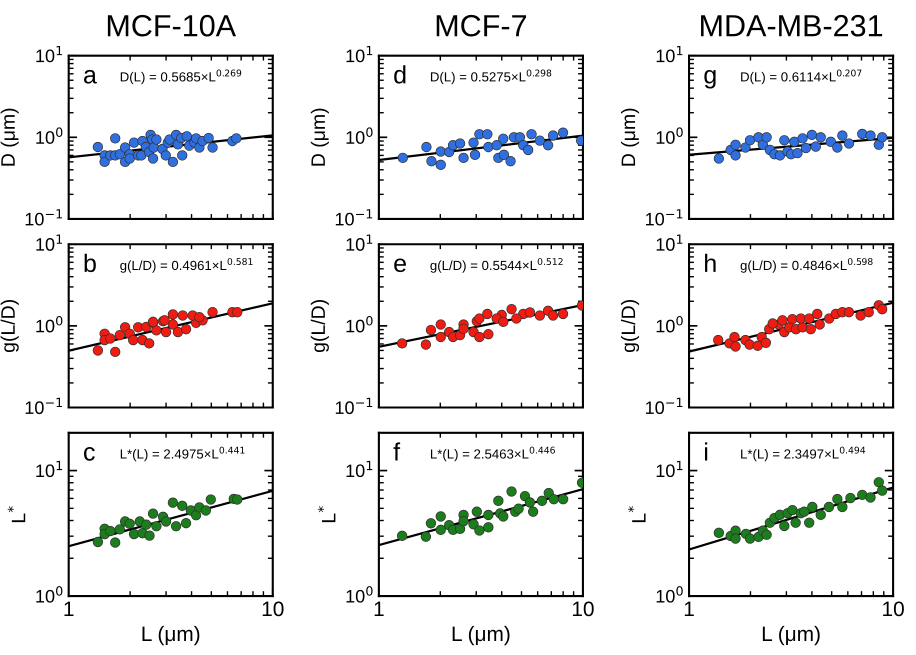  I want to click on annotation: e, so click(400, 265).